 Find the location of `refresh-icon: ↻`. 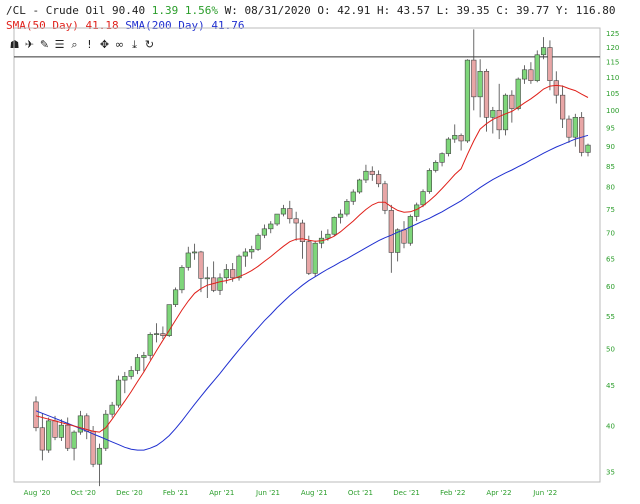

refresh-icon: ↻ is located at coordinates (149, 44).